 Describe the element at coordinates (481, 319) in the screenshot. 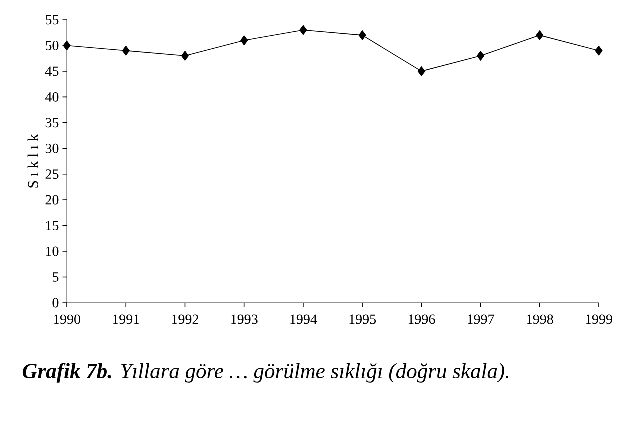

I see `x-tick-label: 1997` at that location.